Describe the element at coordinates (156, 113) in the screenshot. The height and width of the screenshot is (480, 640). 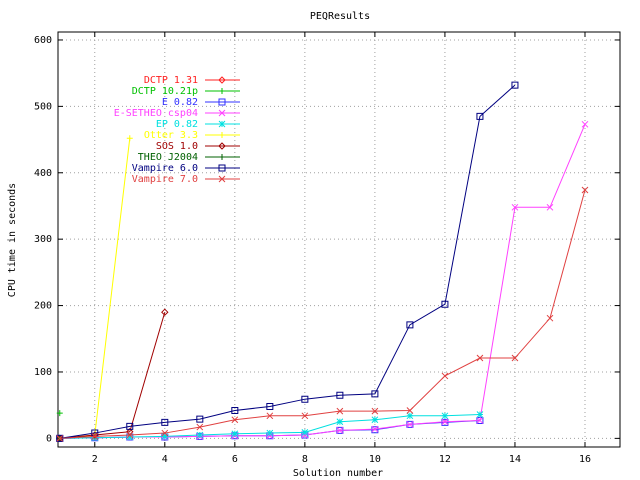
I see `legend-label: E-SETHEO csp04` at that location.